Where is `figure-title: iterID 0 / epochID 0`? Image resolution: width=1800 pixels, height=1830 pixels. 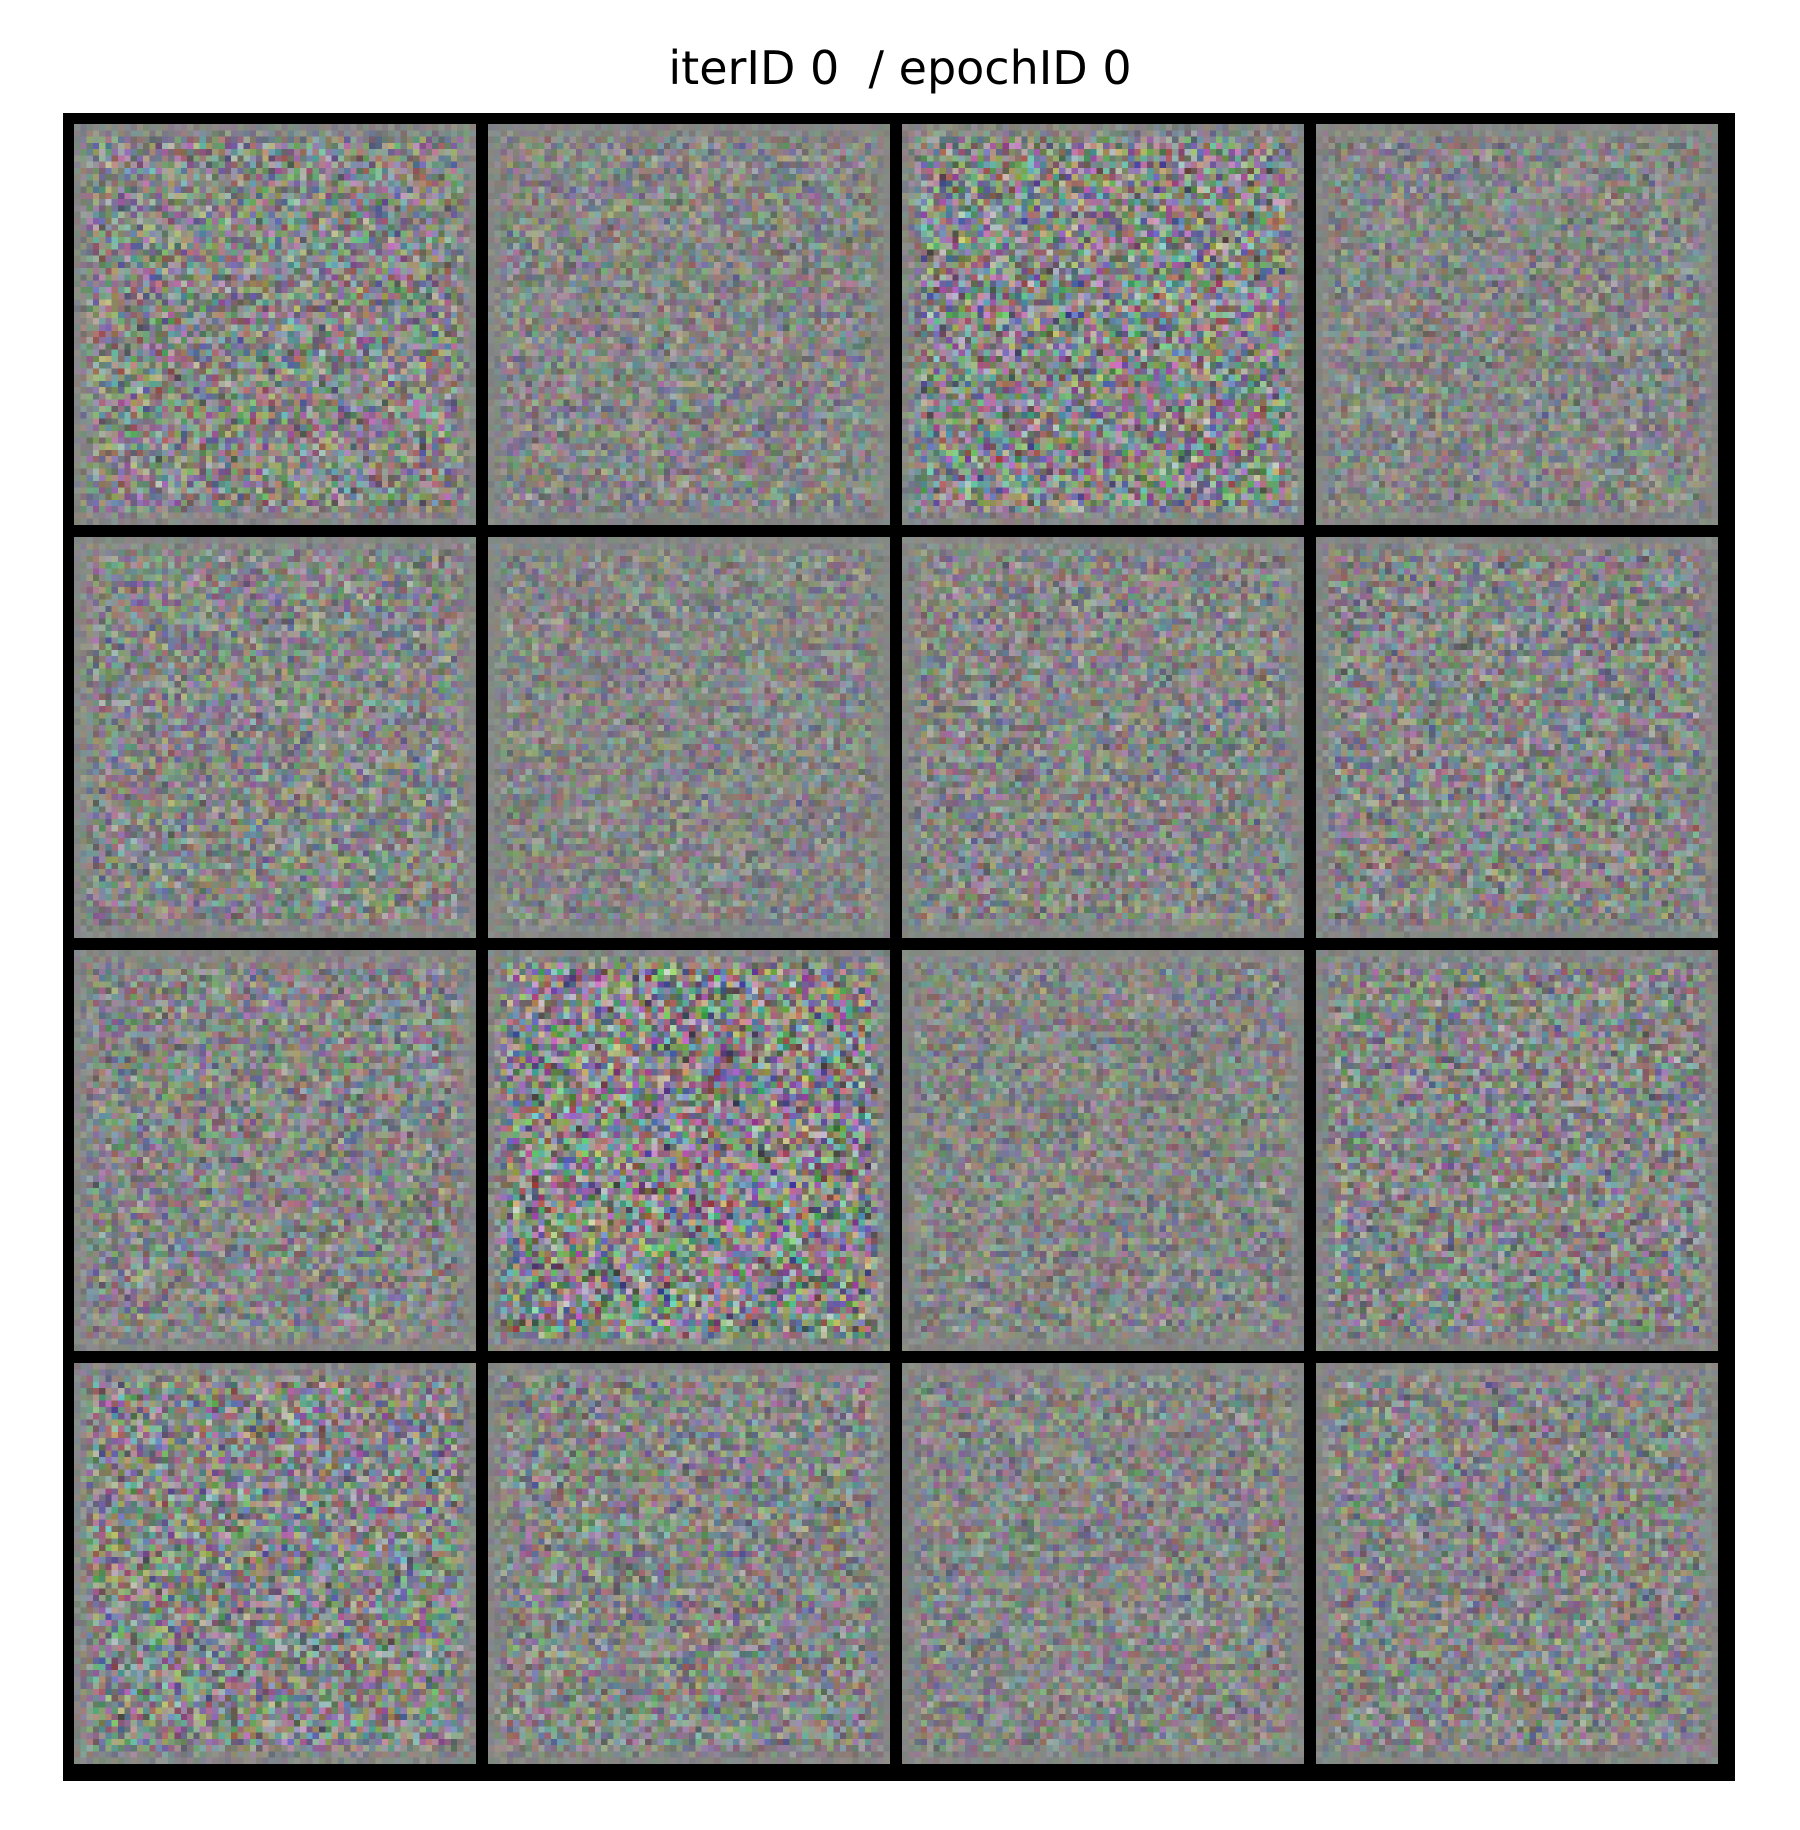
figure-title: iterID 0 / epochID 0 is located at coordinates (900, 68).